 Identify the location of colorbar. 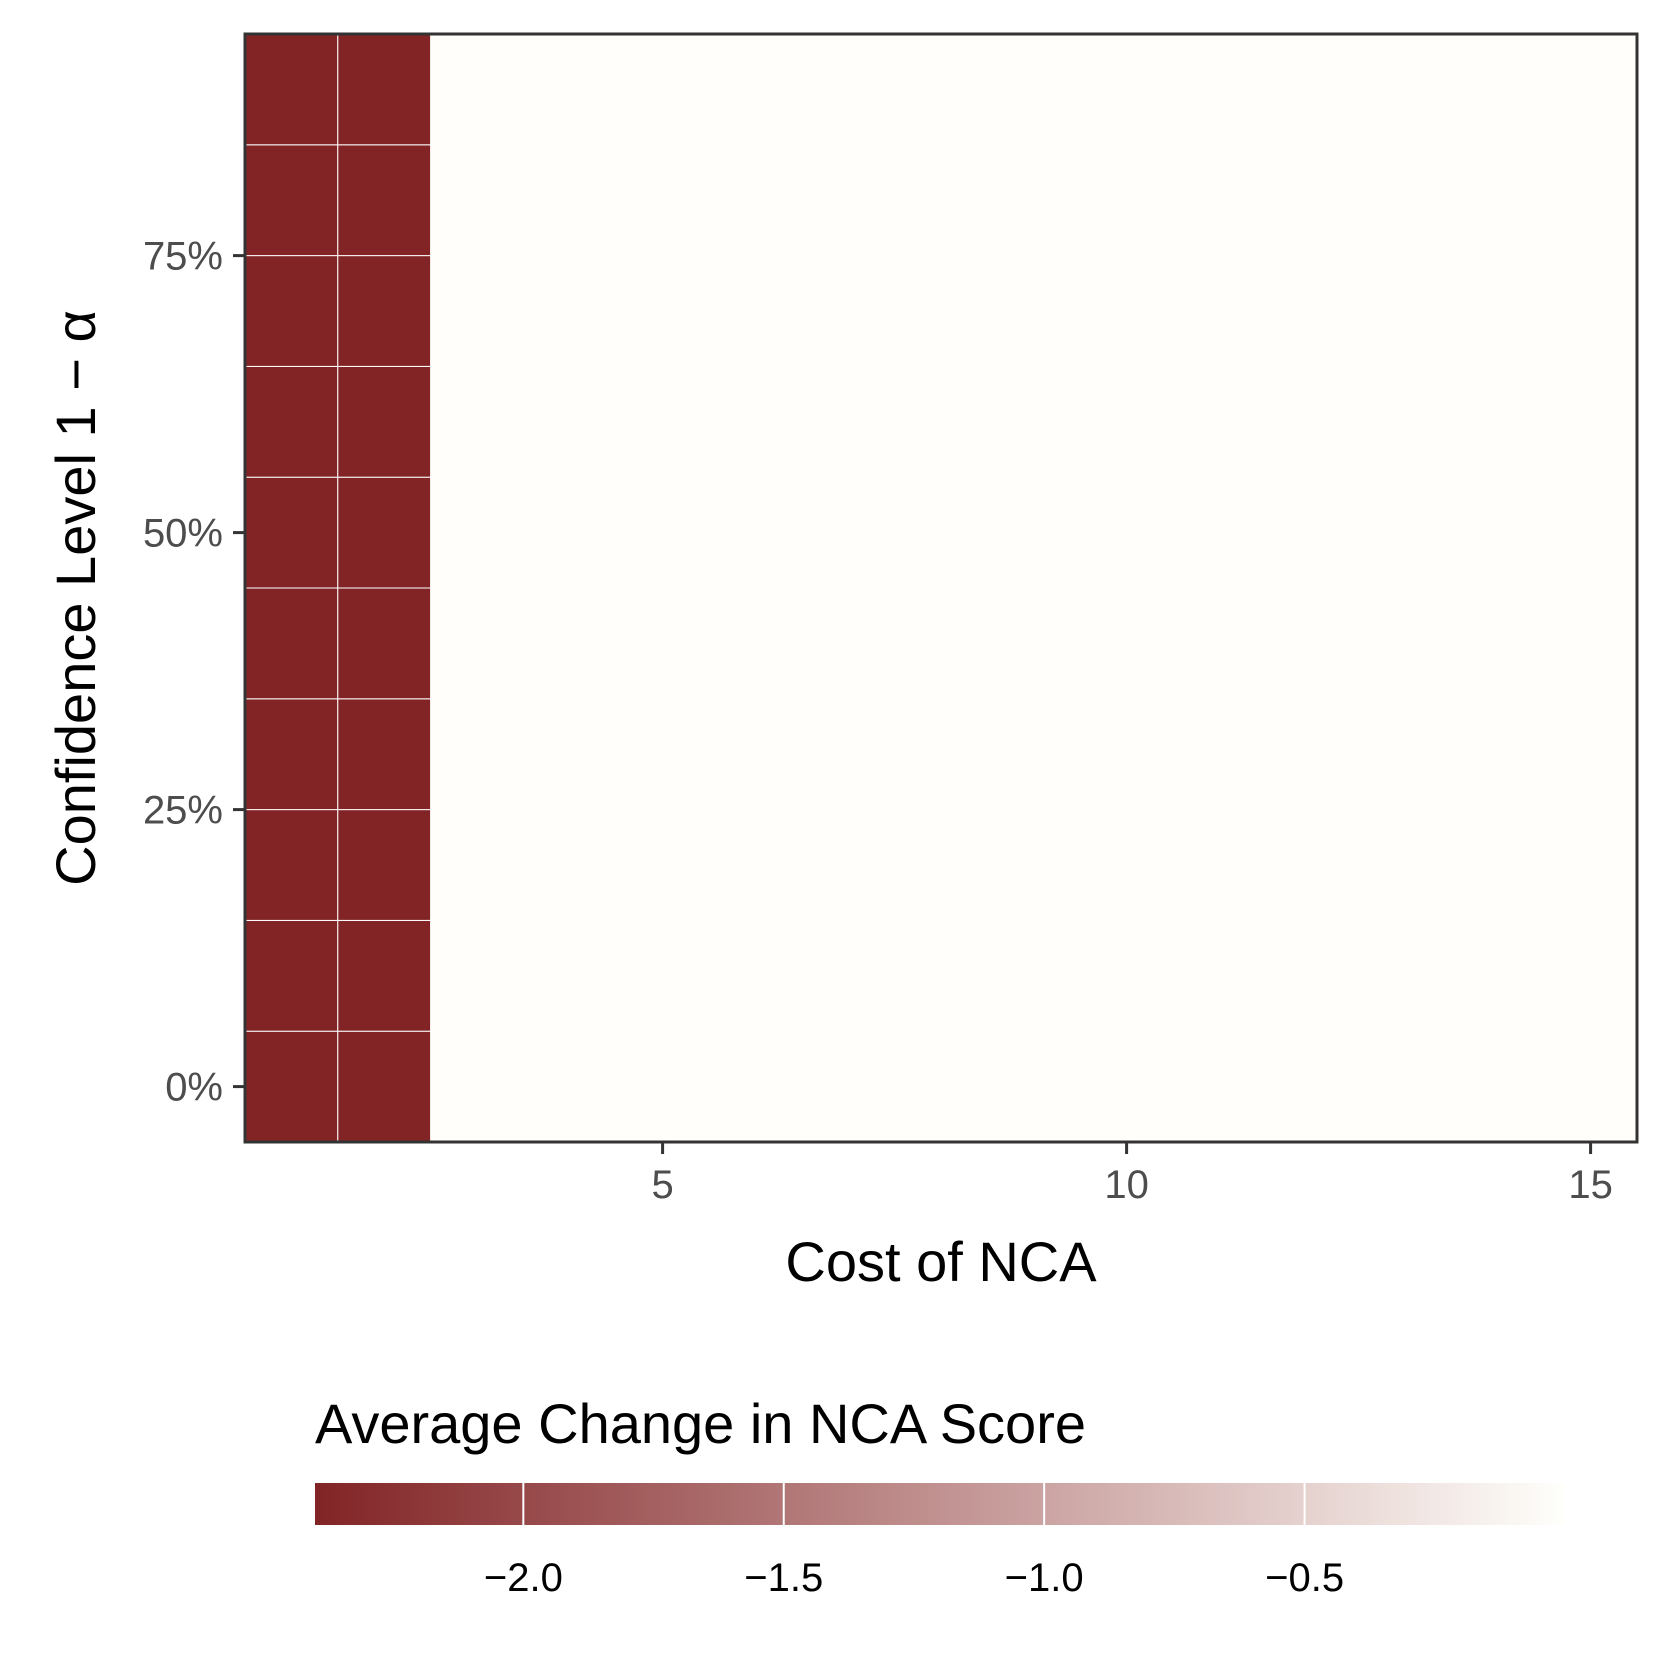
(940, 1504).